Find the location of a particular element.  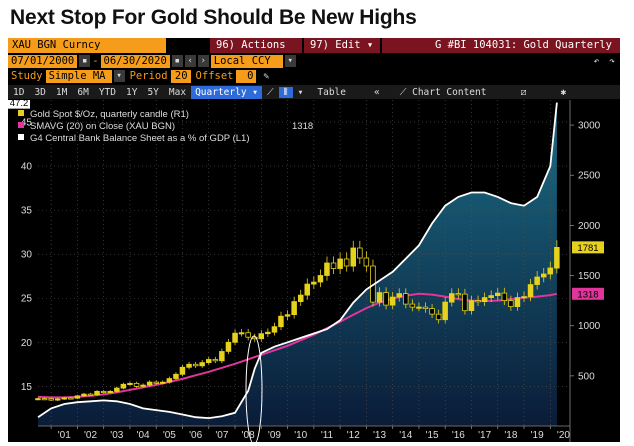

range-5y: 5Y is located at coordinates (153, 92).